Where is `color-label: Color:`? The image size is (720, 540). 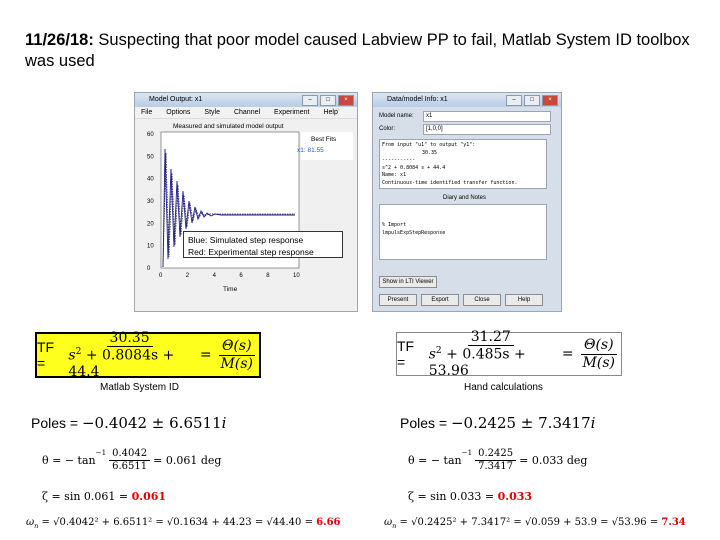 color-label: Color: is located at coordinates (387, 129).